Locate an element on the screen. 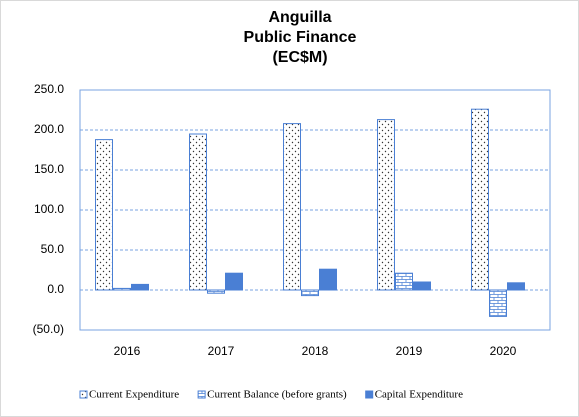 The width and height of the screenshot is (579, 417). chart-title: Public Finance is located at coordinates (300, 37).